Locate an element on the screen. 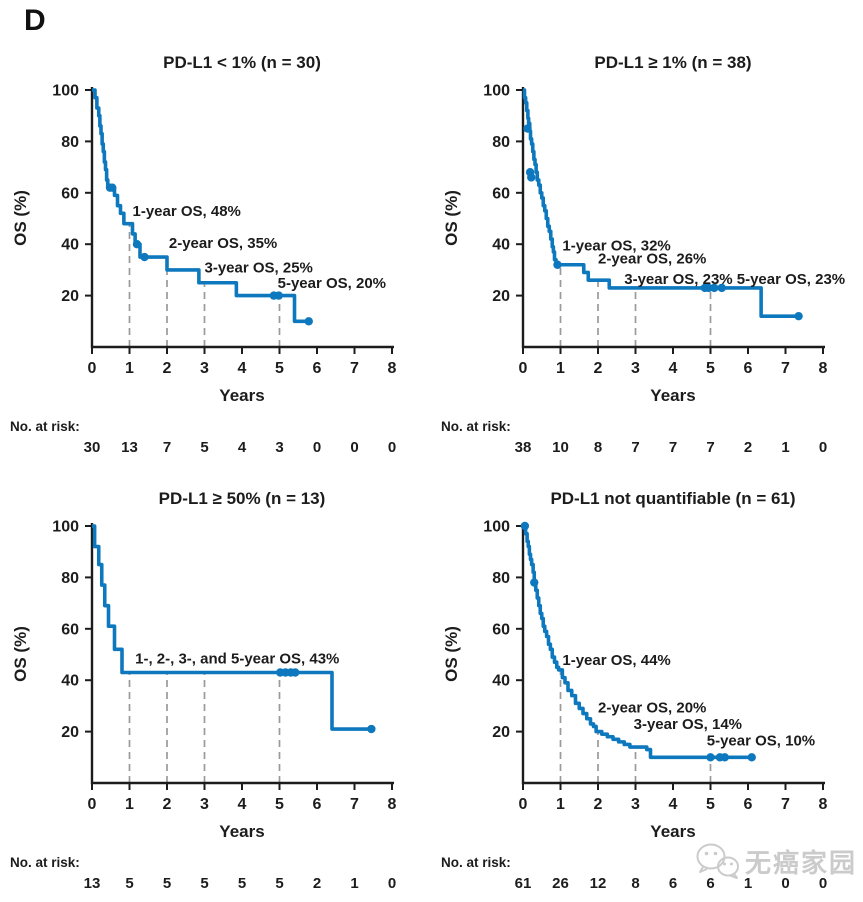 This screenshot has height=902, width=863. axes is located at coordinates (673, 218).